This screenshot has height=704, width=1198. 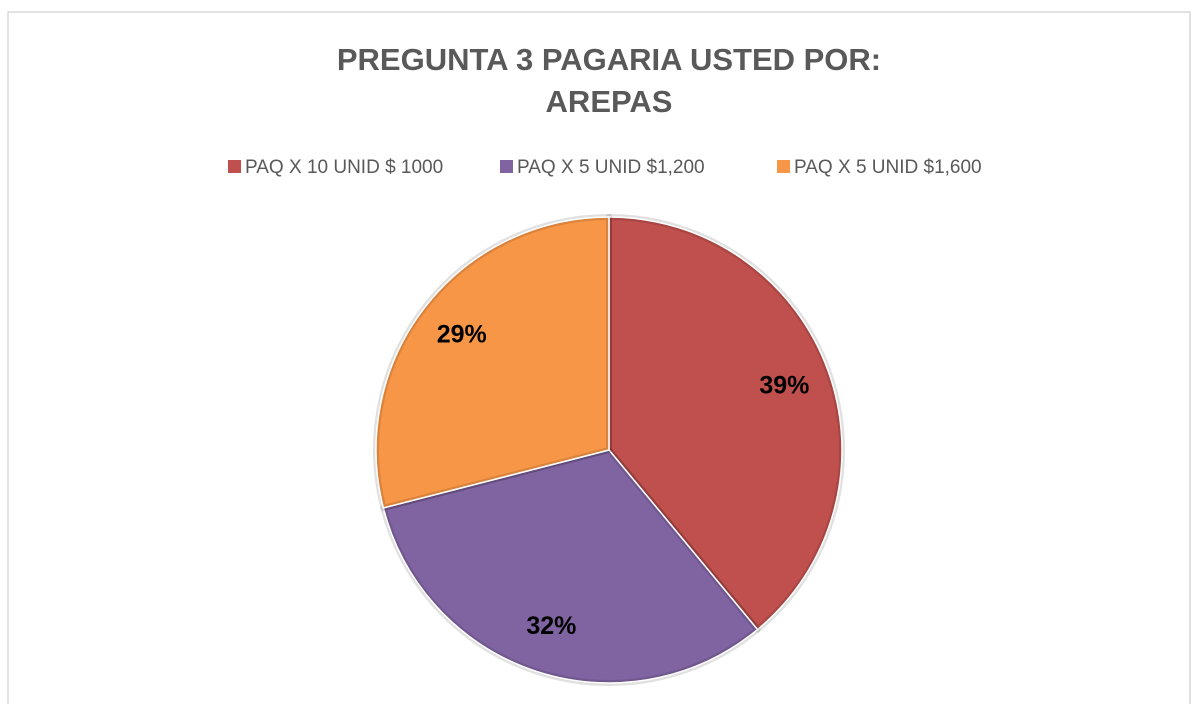 What do you see at coordinates (611, 167) in the screenshot?
I see `legend-label: PAQ X 5 UNID $1,200` at bounding box center [611, 167].